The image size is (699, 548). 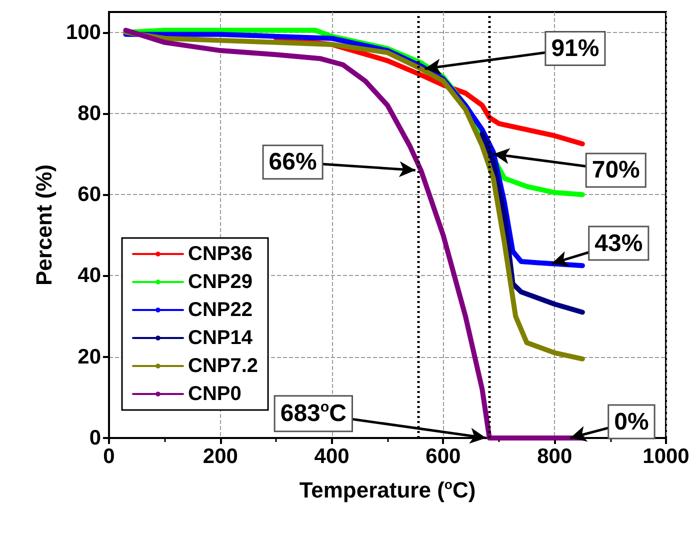 What do you see at coordinates (220, 282) in the screenshot?
I see `legend-label: CNP29` at bounding box center [220, 282].